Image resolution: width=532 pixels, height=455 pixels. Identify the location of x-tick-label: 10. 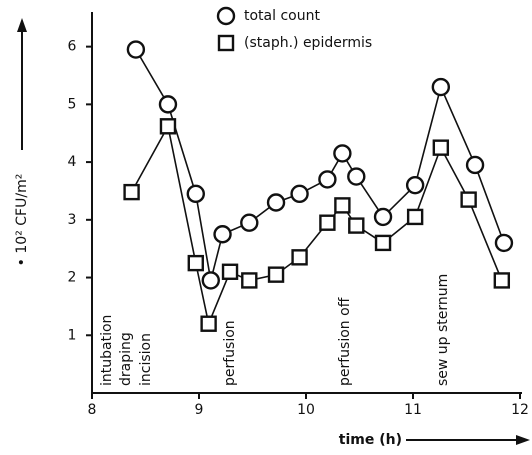
(306, 410).